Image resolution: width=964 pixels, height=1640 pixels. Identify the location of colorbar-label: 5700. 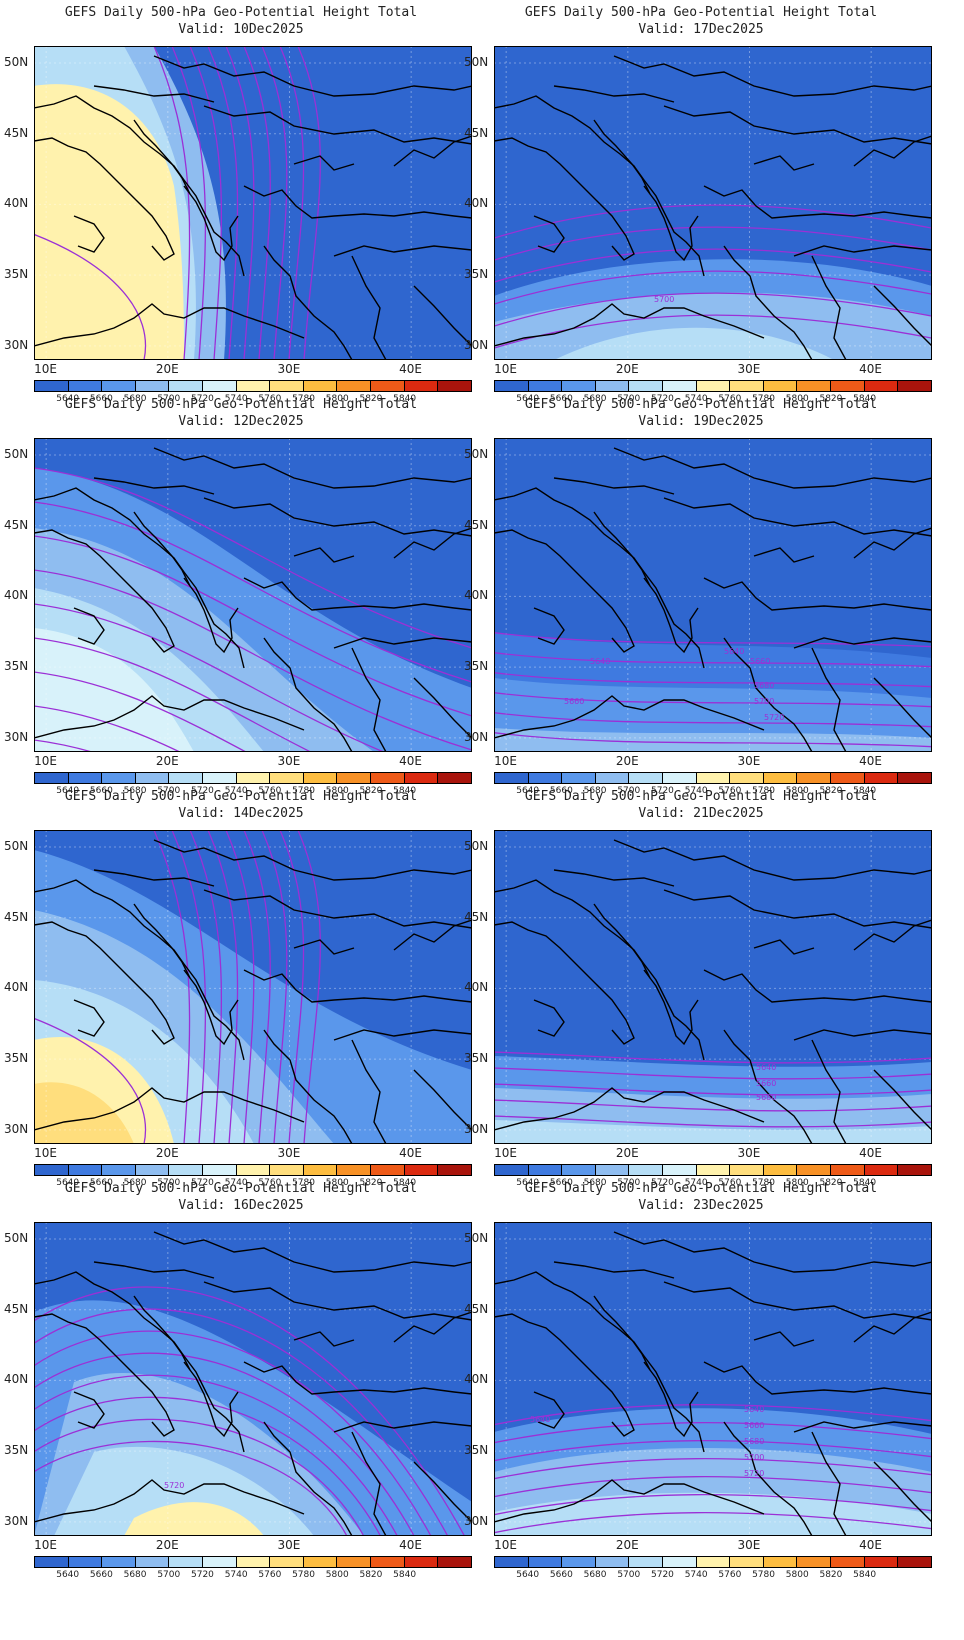
(169, 791).